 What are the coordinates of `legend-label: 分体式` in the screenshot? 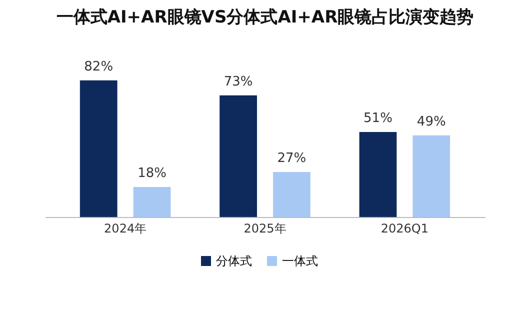 It's located at (234, 261).